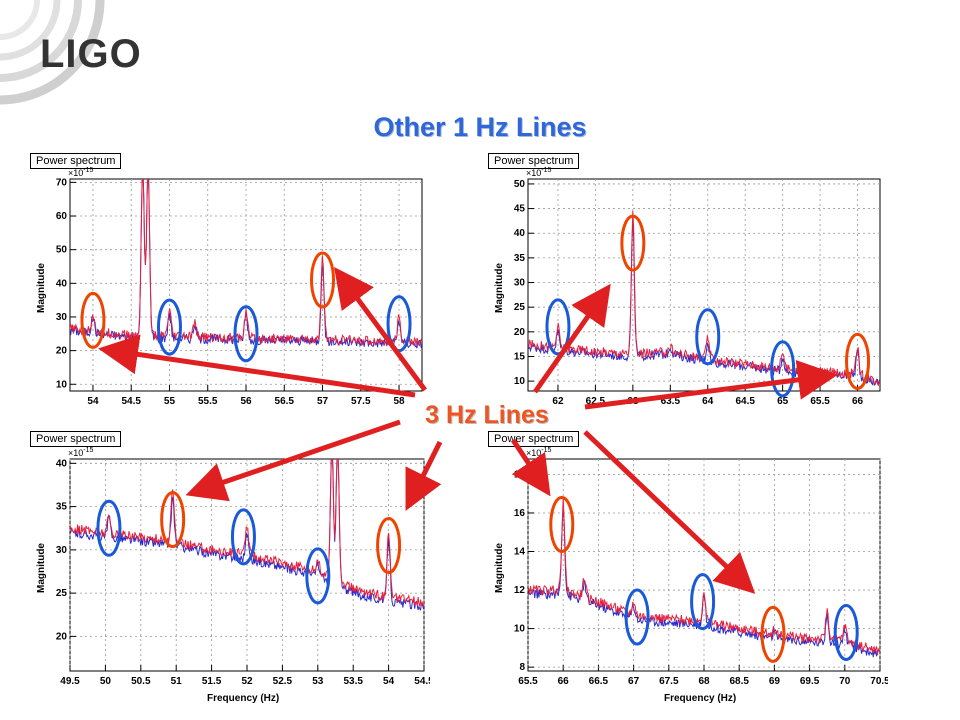 The height and width of the screenshot is (720, 960). I want to click on slide-title: Other 1 Hz Lines, so click(480, 127).